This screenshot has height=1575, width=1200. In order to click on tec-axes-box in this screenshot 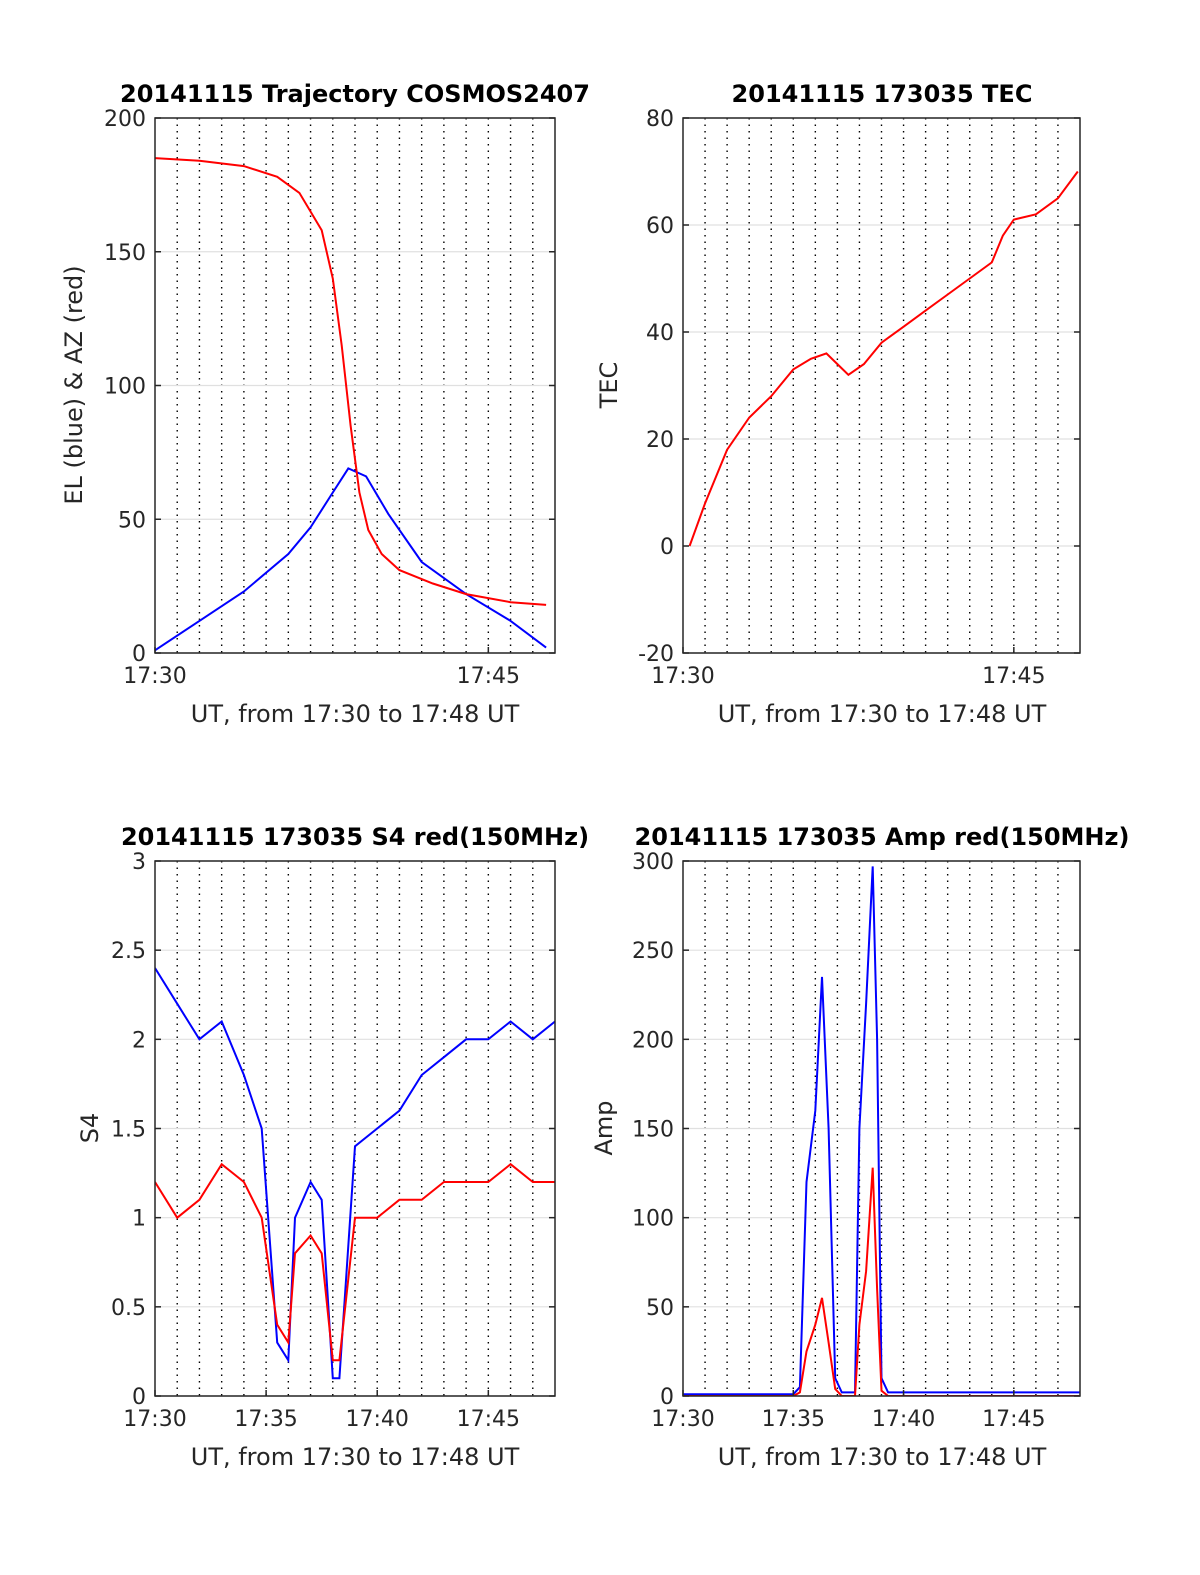, I will do `click(881, 385)`.